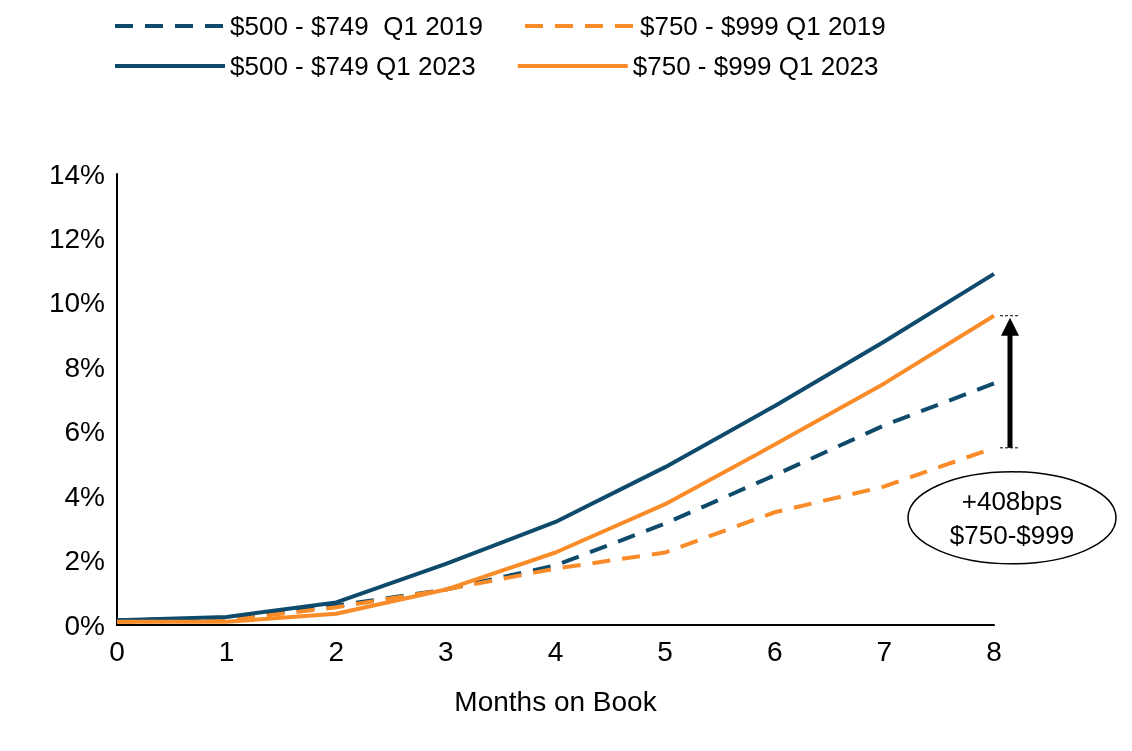 The width and height of the screenshot is (1132, 751). I want to click on y-tick-label: 12%, so click(76, 238).